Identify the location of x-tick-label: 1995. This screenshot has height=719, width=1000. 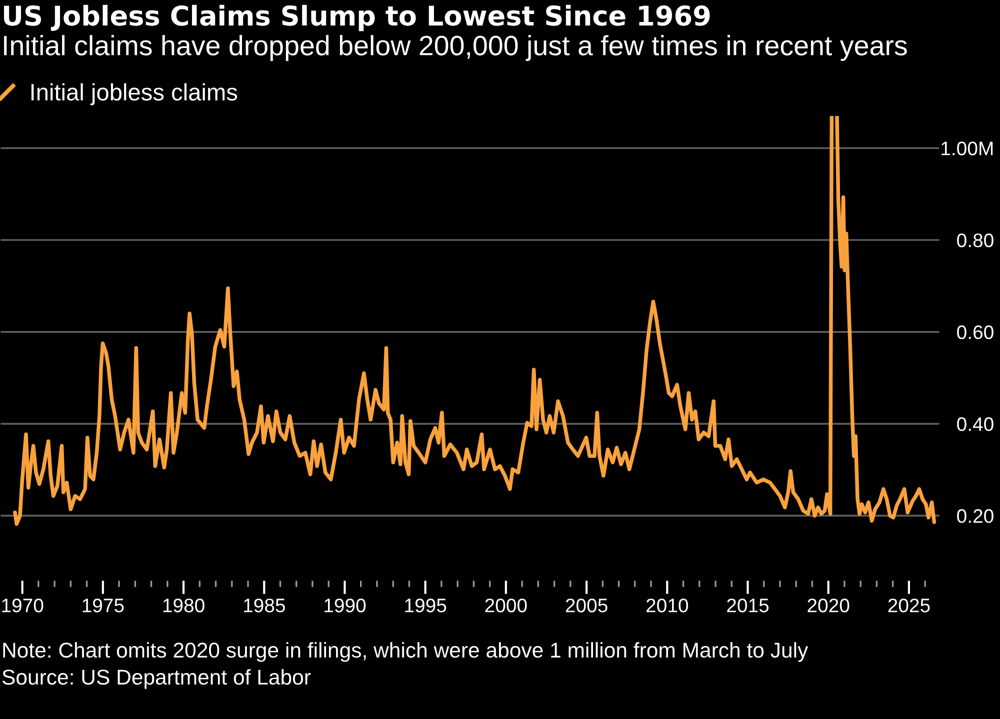
(425, 605).